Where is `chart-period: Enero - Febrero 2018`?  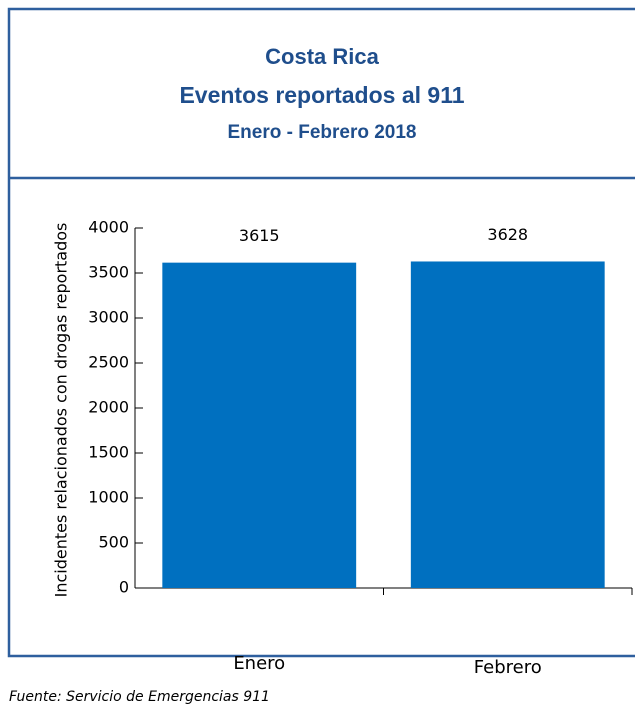
chart-period: Enero - Febrero 2018 is located at coordinates (321, 132).